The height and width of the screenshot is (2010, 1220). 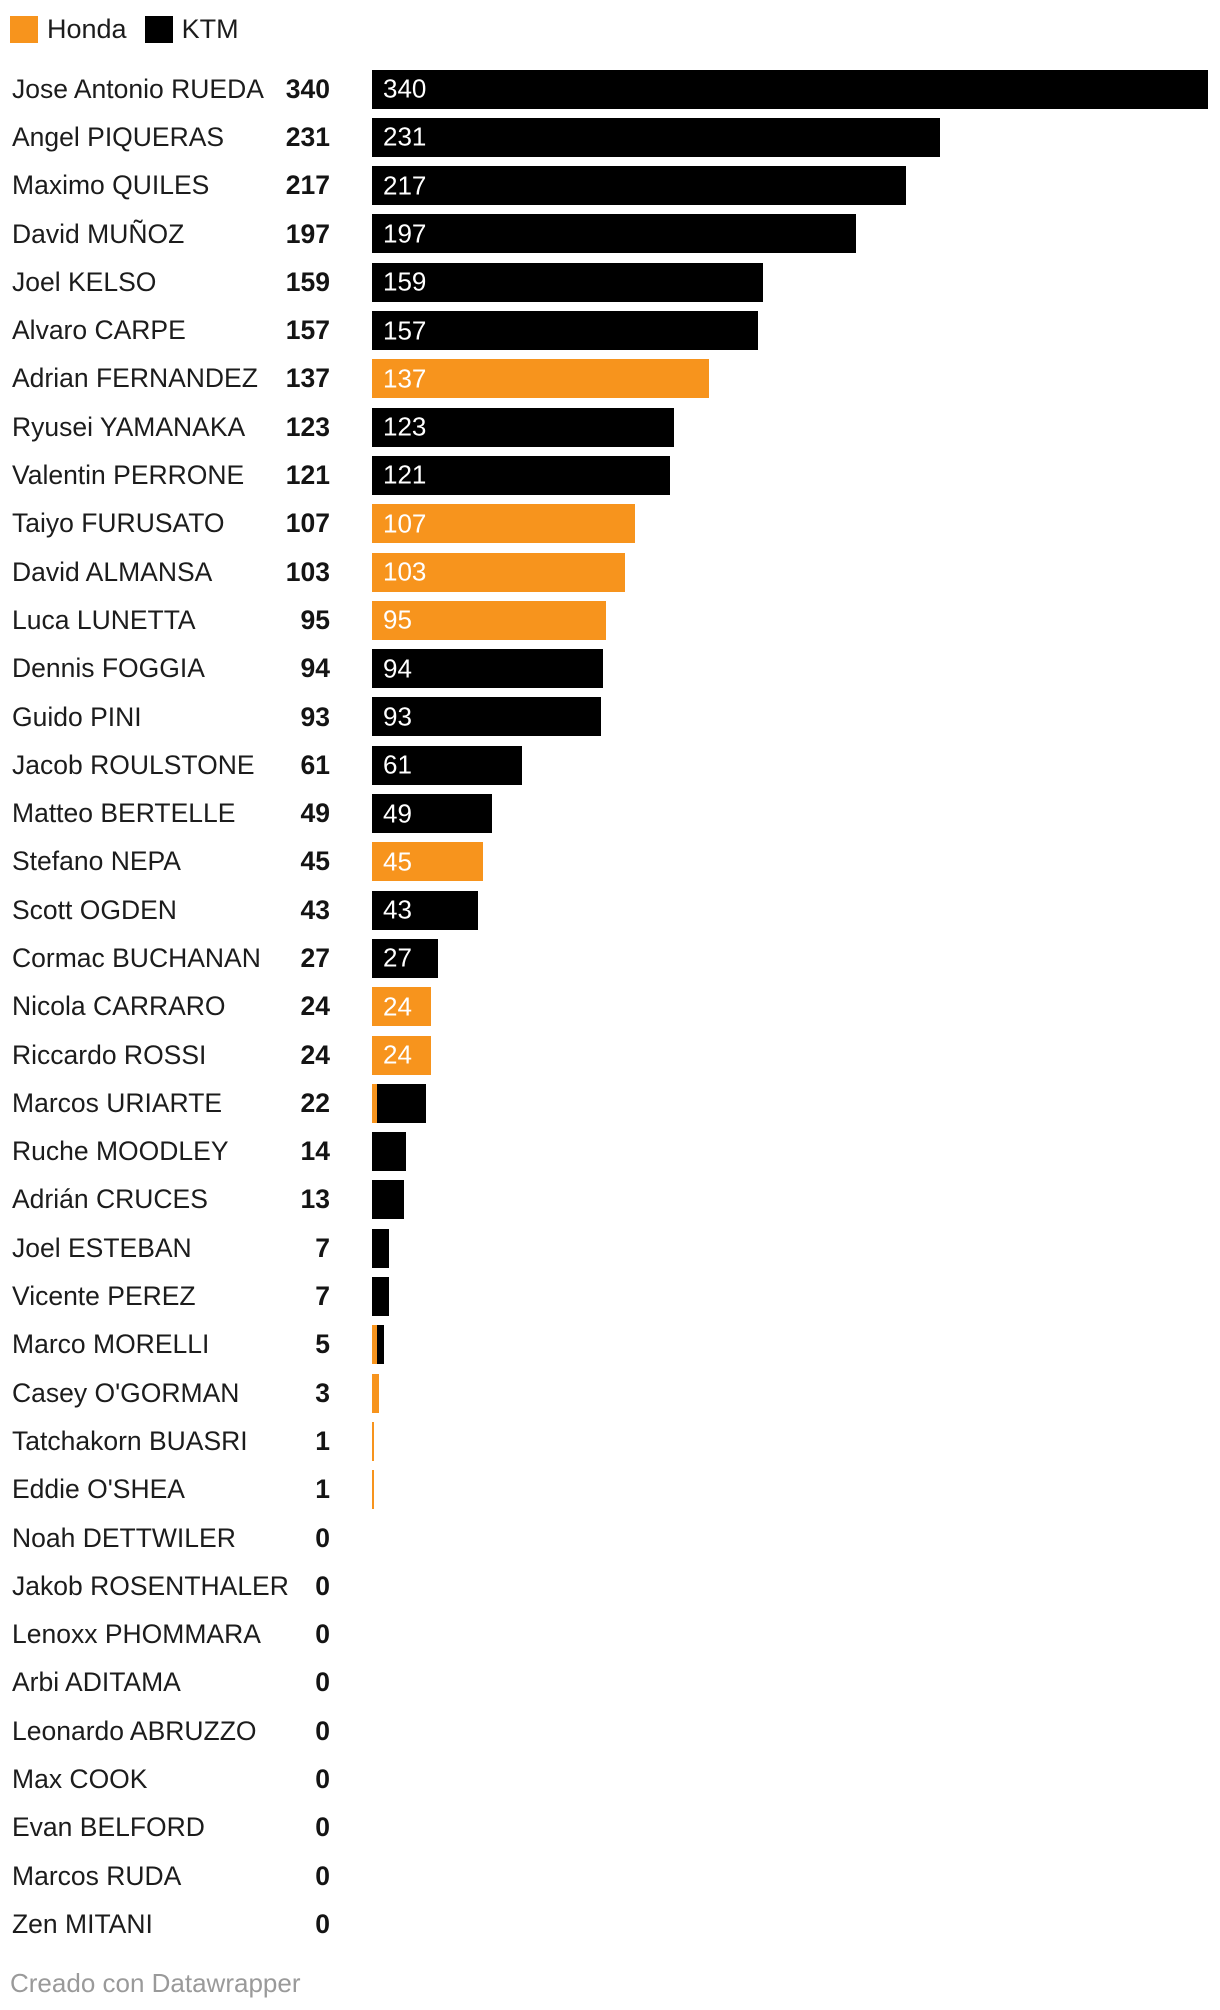 I want to click on legend-item-ktm: KTM, so click(x=191, y=29).